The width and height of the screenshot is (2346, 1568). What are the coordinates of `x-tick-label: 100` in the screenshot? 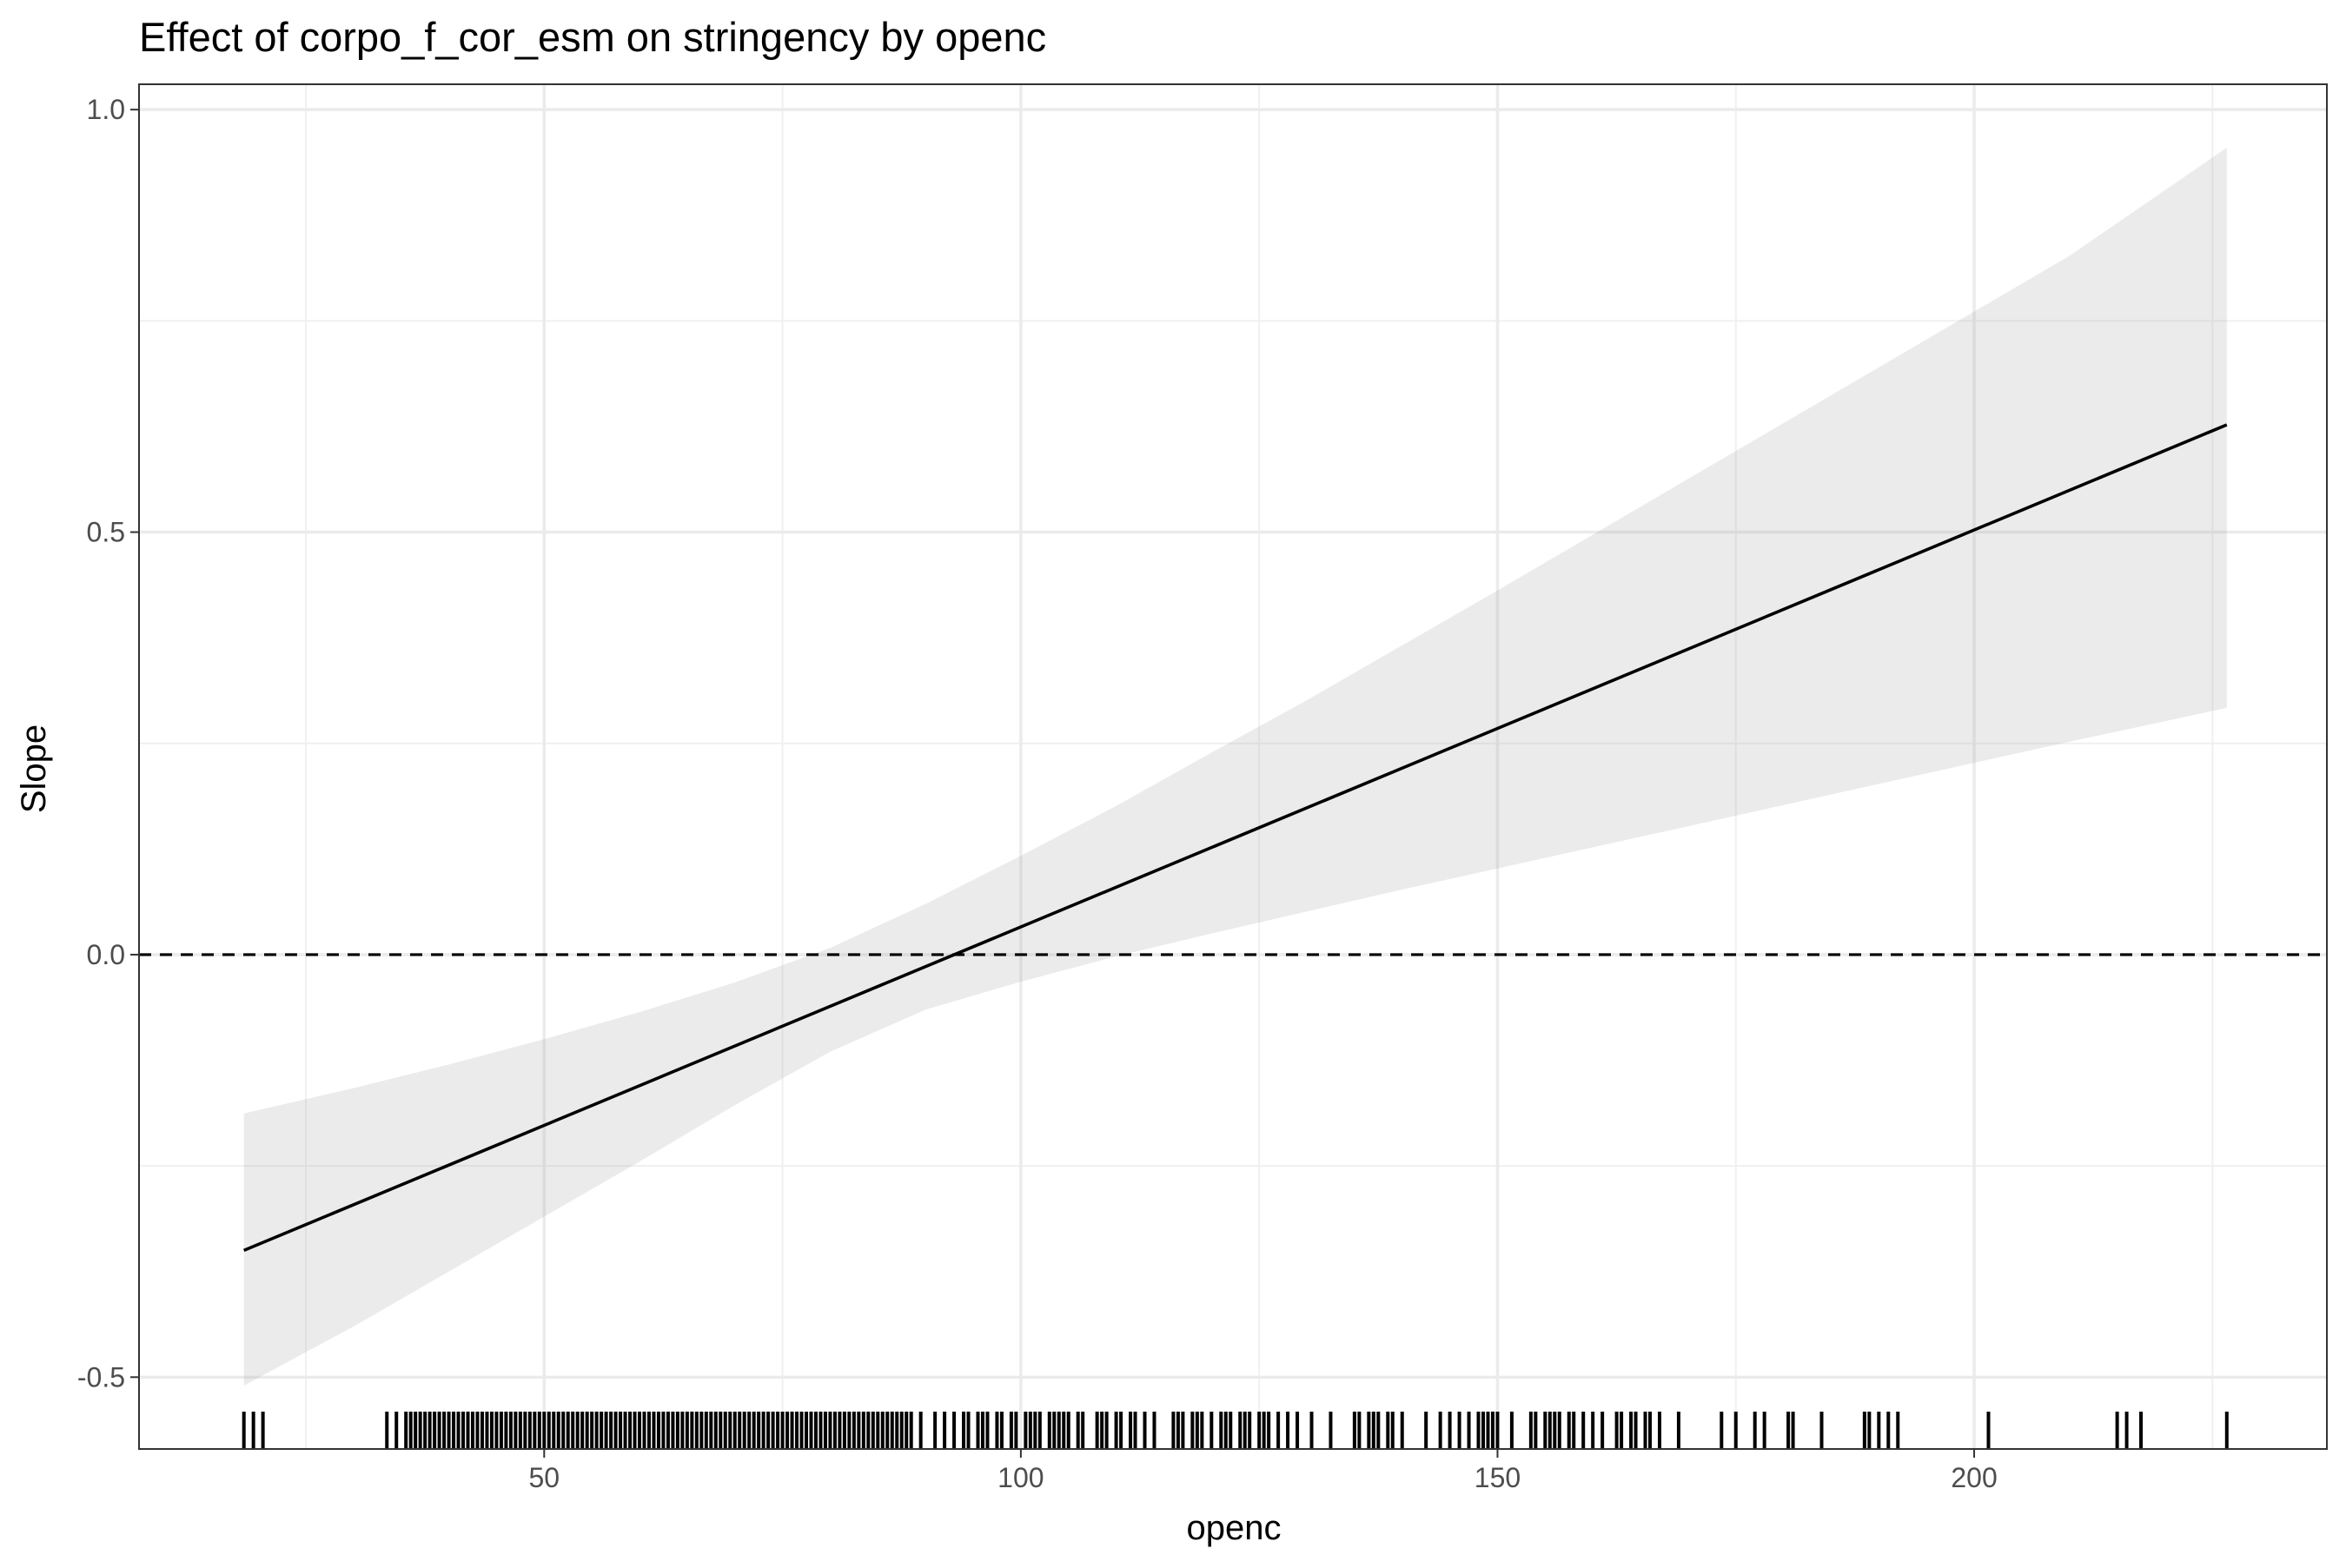 It's located at (1021, 1477).